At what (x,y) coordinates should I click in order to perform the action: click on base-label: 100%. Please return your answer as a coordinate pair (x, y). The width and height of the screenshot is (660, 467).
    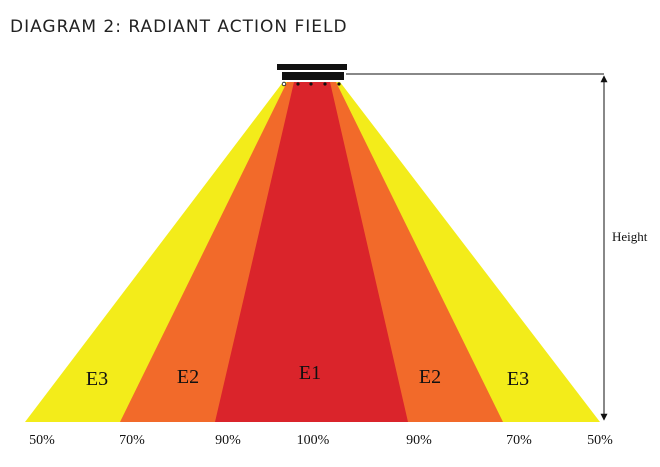
    Looking at the image, I should click on (313, 440).